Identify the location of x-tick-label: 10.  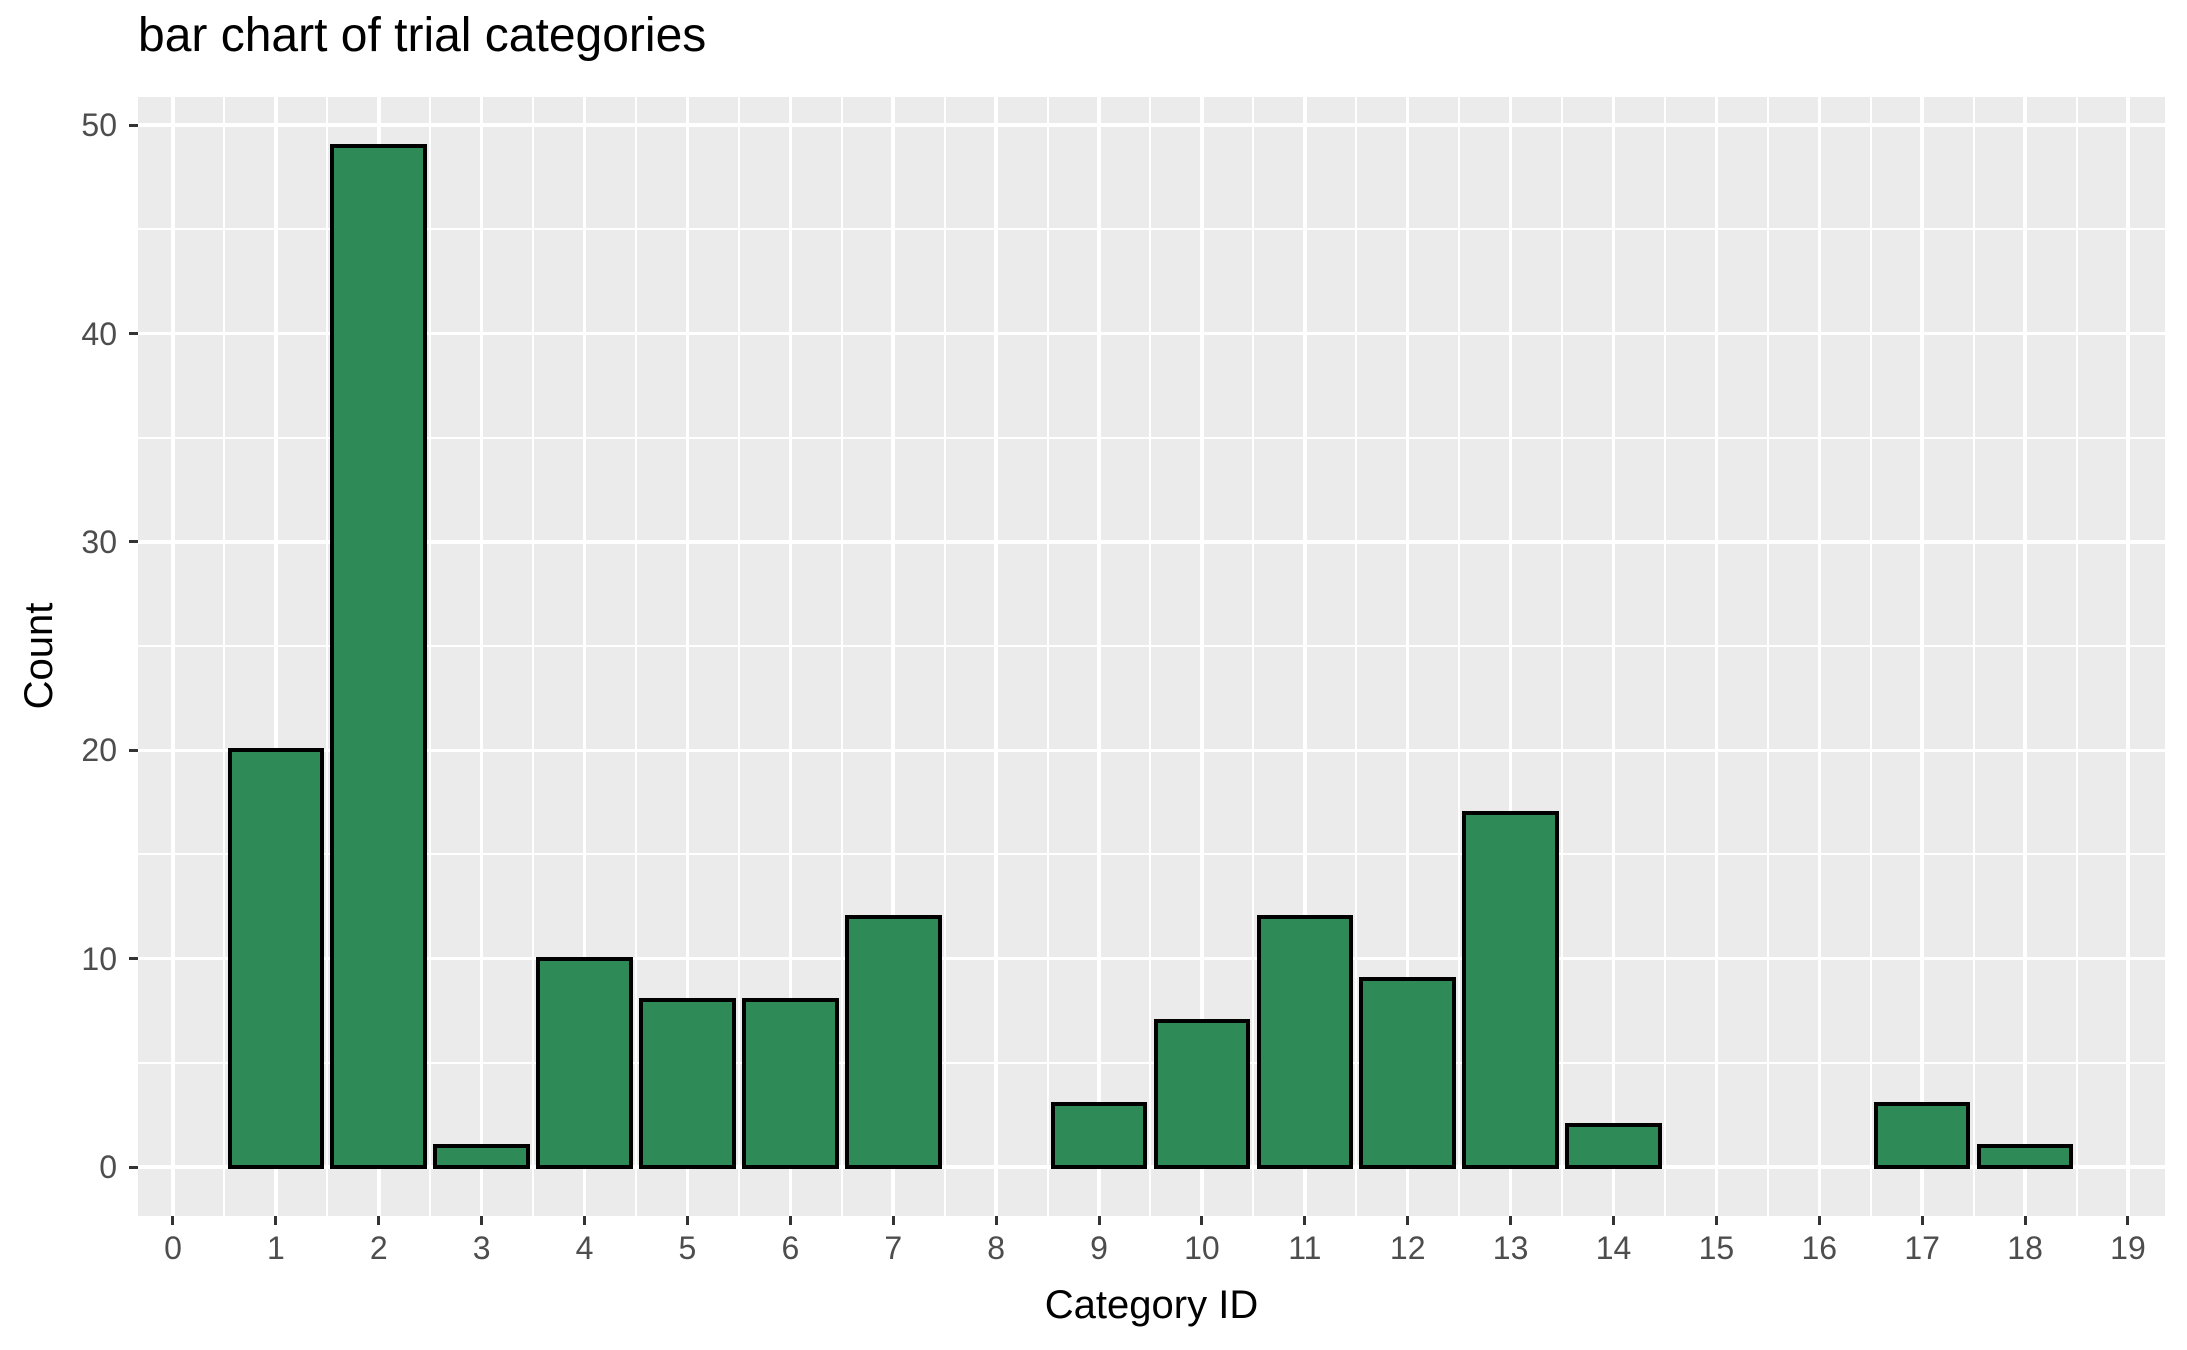
(1202, 1248).